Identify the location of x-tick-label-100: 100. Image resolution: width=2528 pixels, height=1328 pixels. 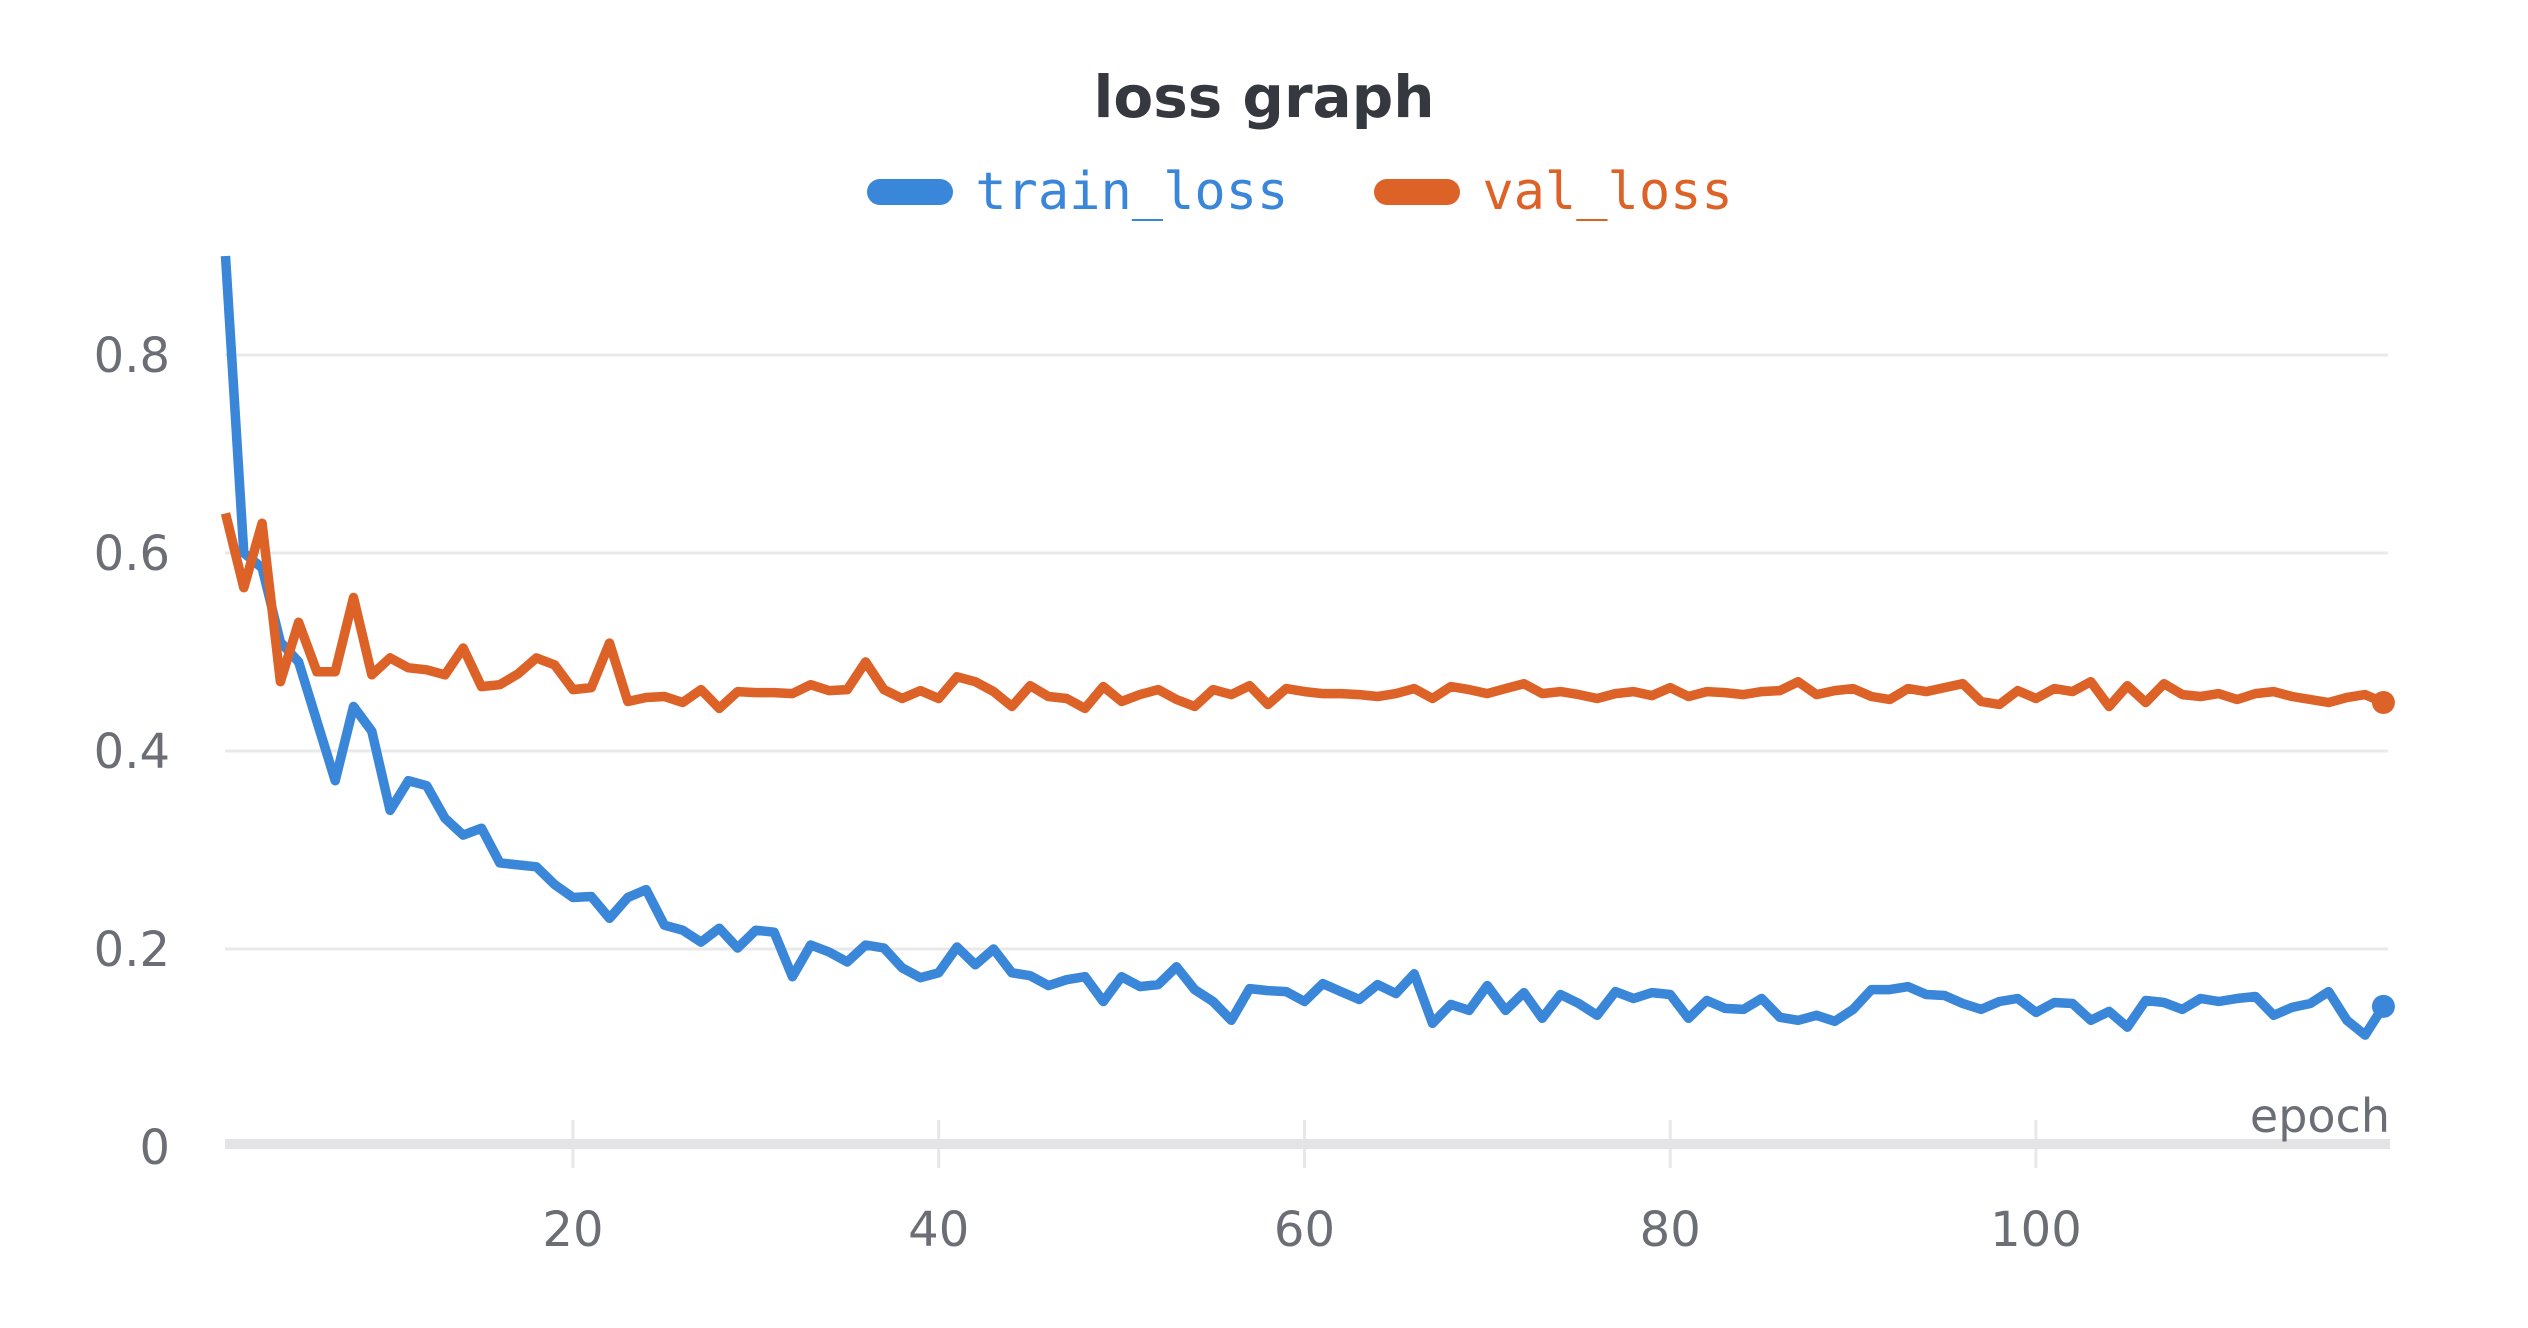
(2036, 1230).